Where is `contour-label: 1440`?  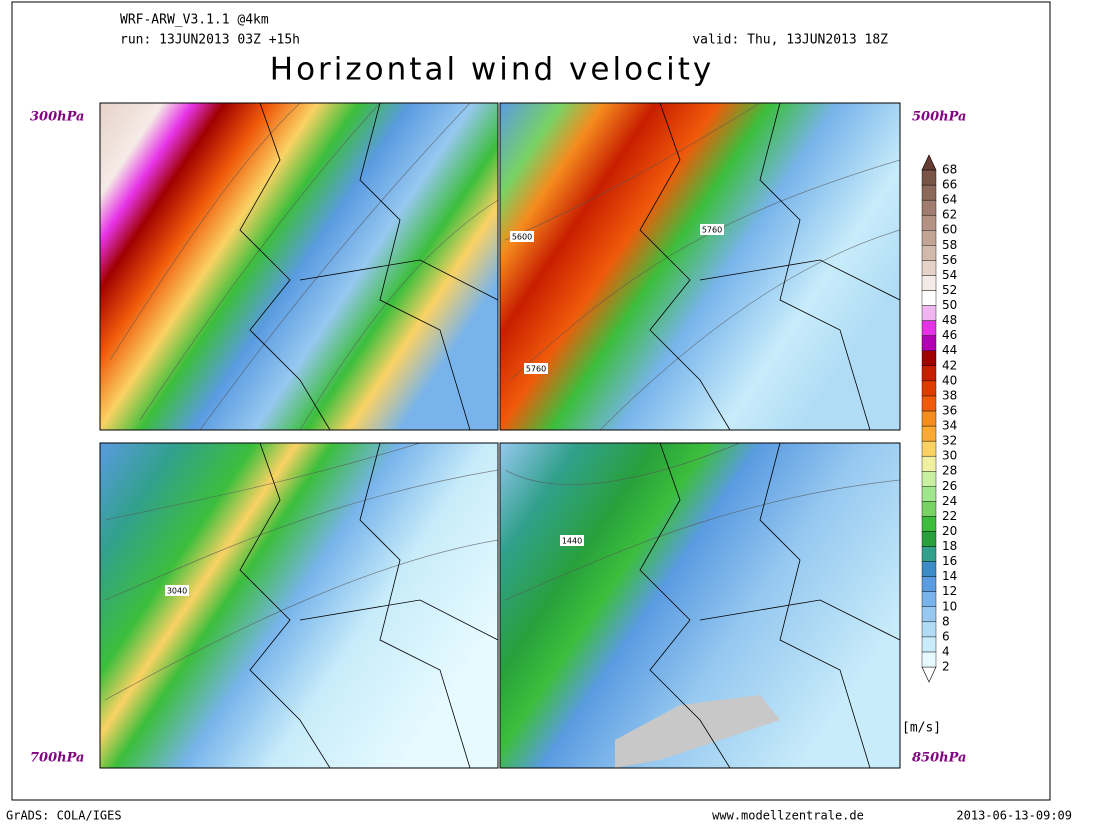 contour-label: 1440 is located at coordinates (572, 541).